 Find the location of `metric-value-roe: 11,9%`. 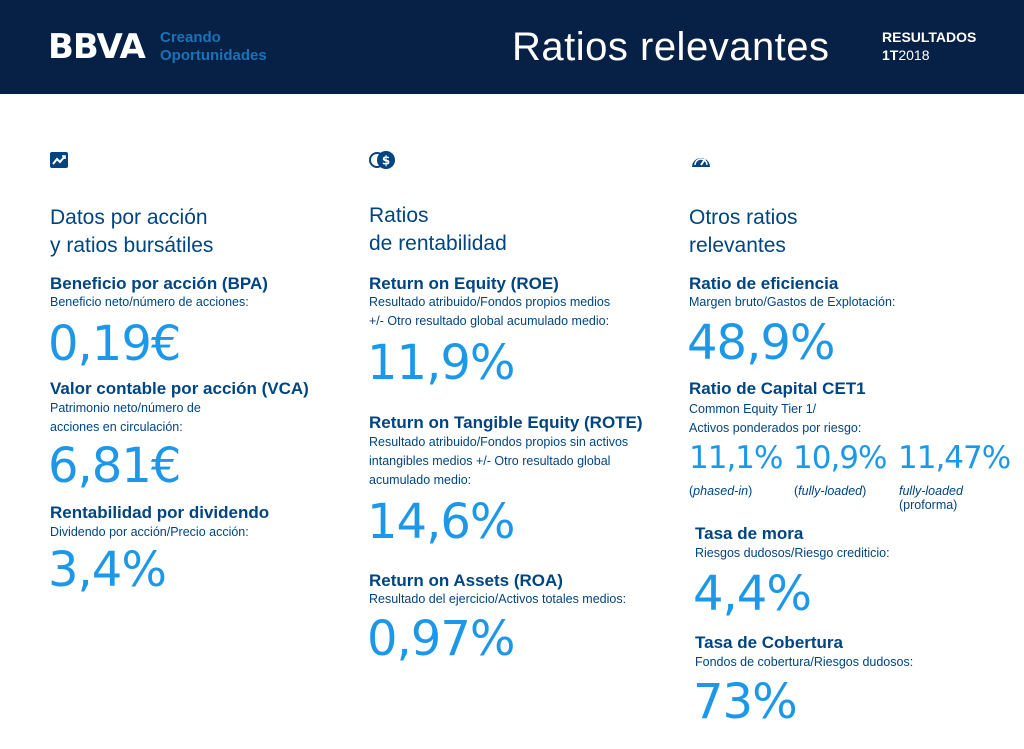

metric-value-roe: 11,9% is located at coordinates (441, 363).